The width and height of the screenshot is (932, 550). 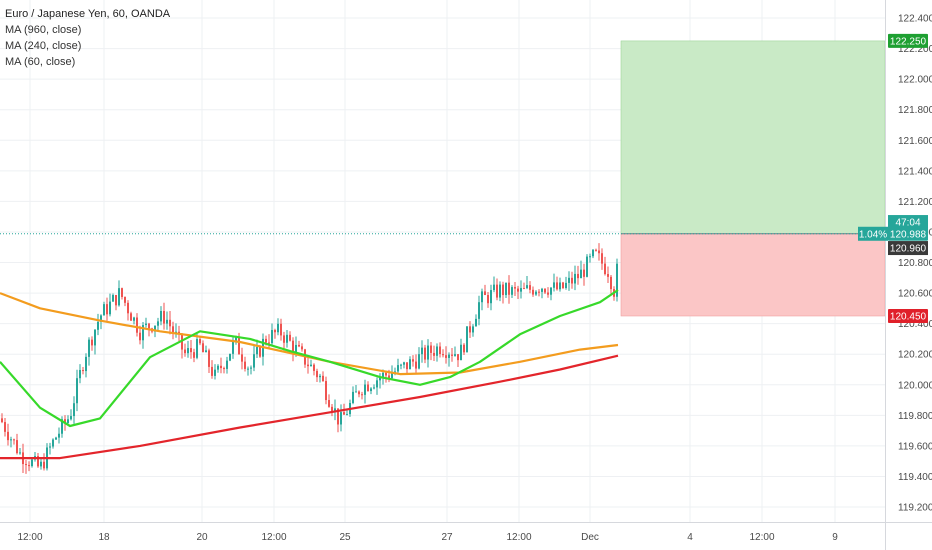 What do you see at coordinates (915, 477) in the screenshot?
I see `y-tick-label: 119.400` at bounding box center [915, 477].